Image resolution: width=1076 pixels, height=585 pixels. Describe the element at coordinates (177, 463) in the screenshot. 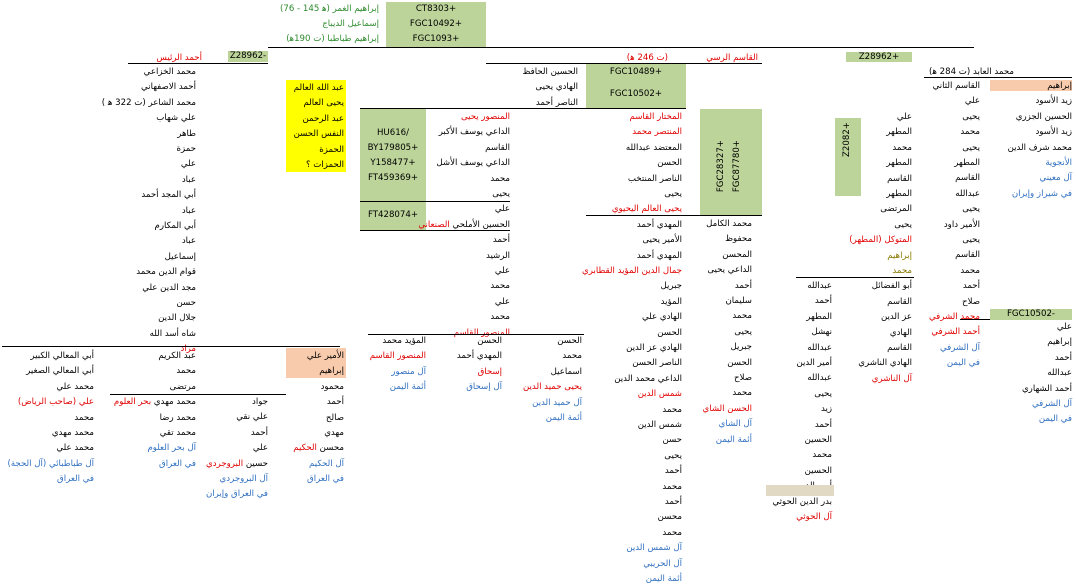

I see `bl-b-item: في العراق` at that location.